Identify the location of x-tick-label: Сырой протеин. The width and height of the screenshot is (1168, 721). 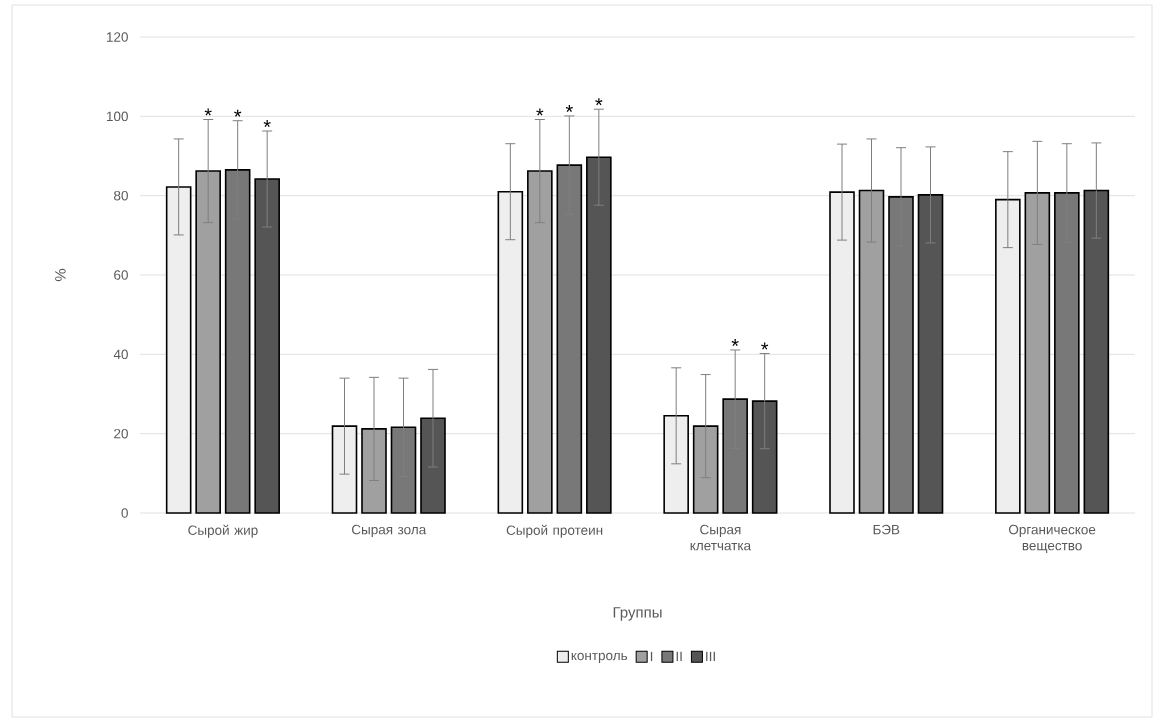
(554, 531).